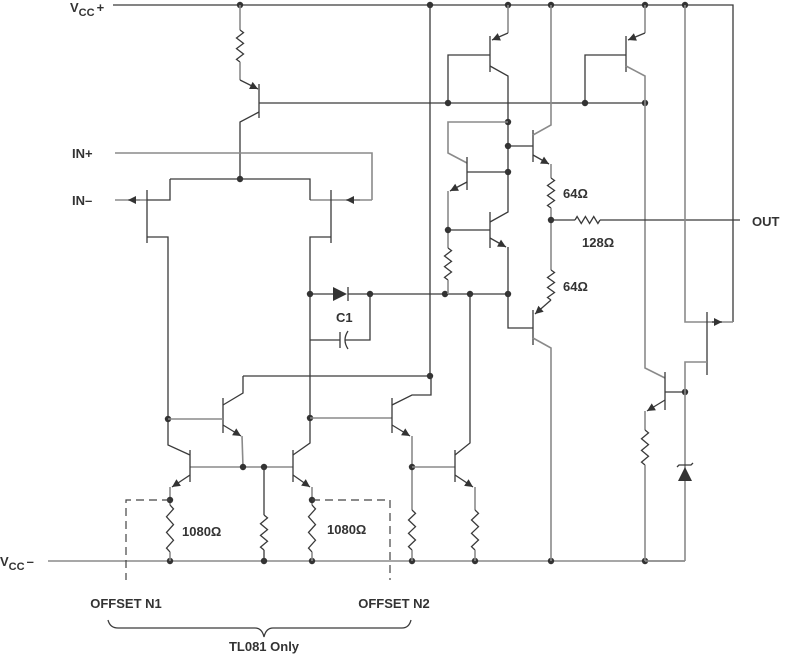 The image size is (797, 654). I want to click on diode-icon, so click(340, 294).